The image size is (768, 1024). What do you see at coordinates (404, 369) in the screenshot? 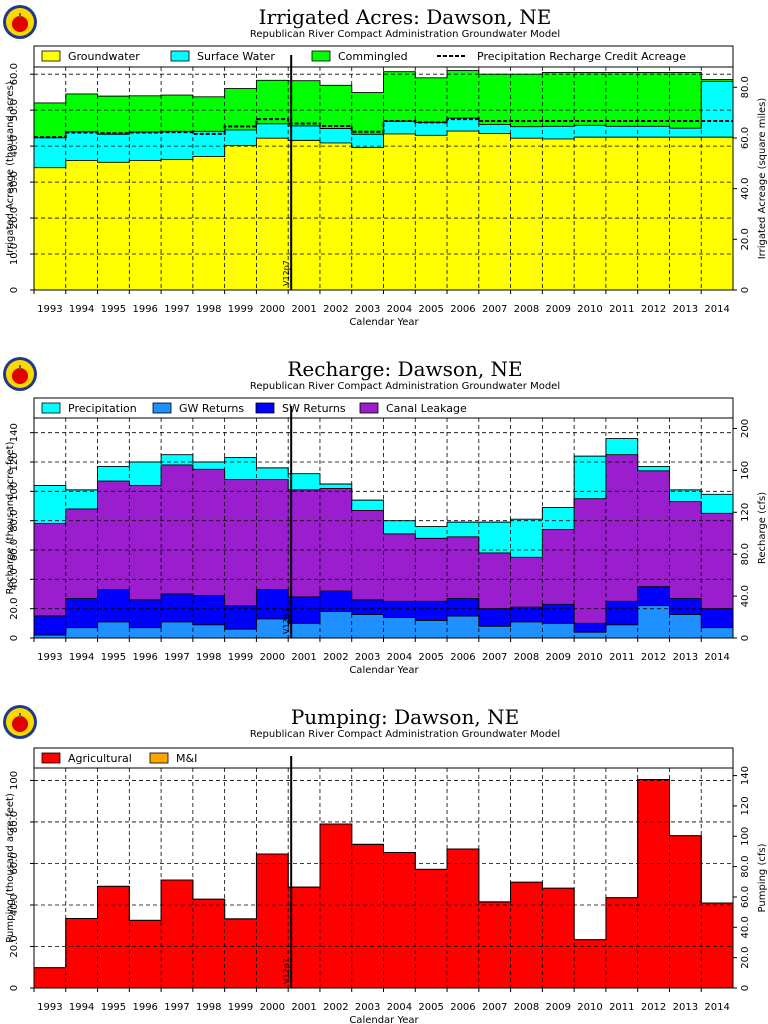
I see `chart-title: Recharge: Dawson, NE` at bounding box center [404, 369].